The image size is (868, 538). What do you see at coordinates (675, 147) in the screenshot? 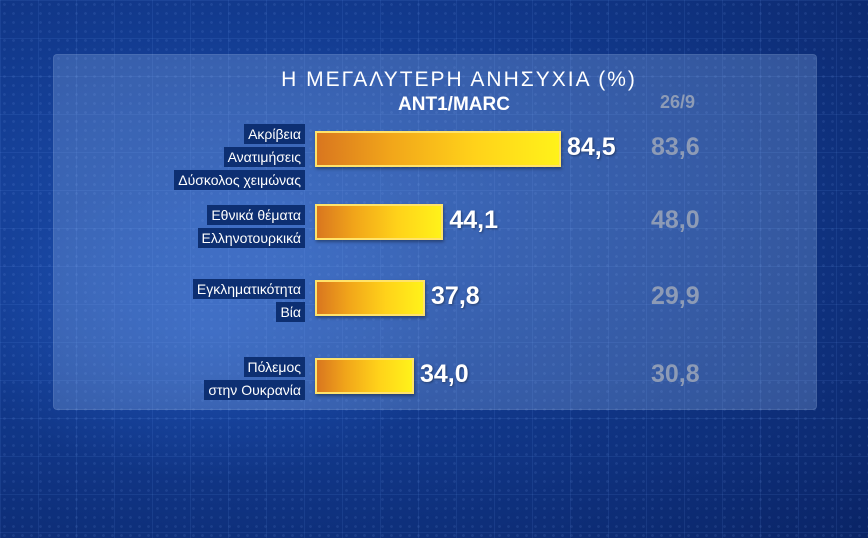
I see `previous-value-label: 83,6` at bounding box center [675, 147].